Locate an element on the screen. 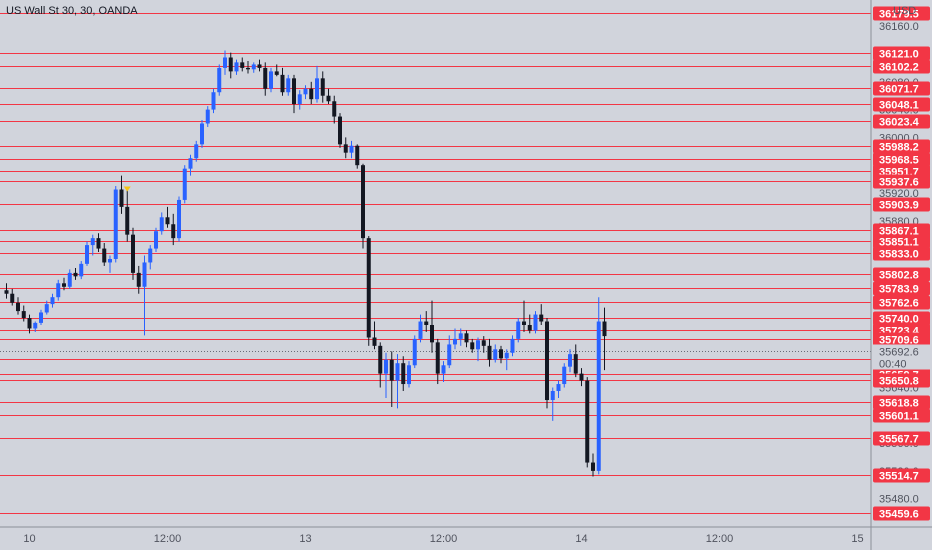 This screenshot has height=550, width=932. level-label: 35851.1 is located at coordinates (899, 243).